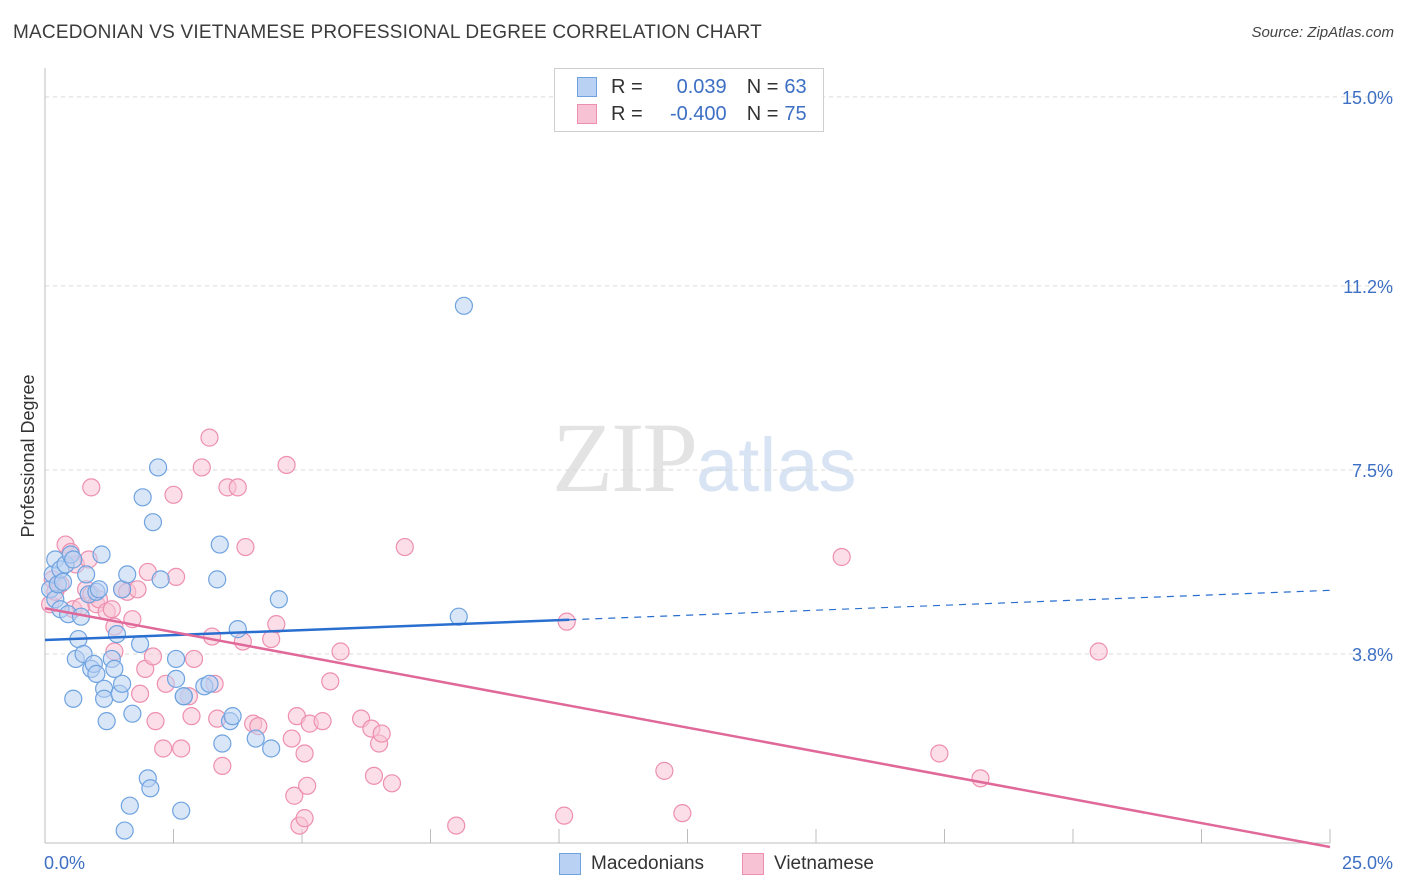 The image size is (1406, 892). I want to click on watermark-atlas: atlas, so click(776, 465).